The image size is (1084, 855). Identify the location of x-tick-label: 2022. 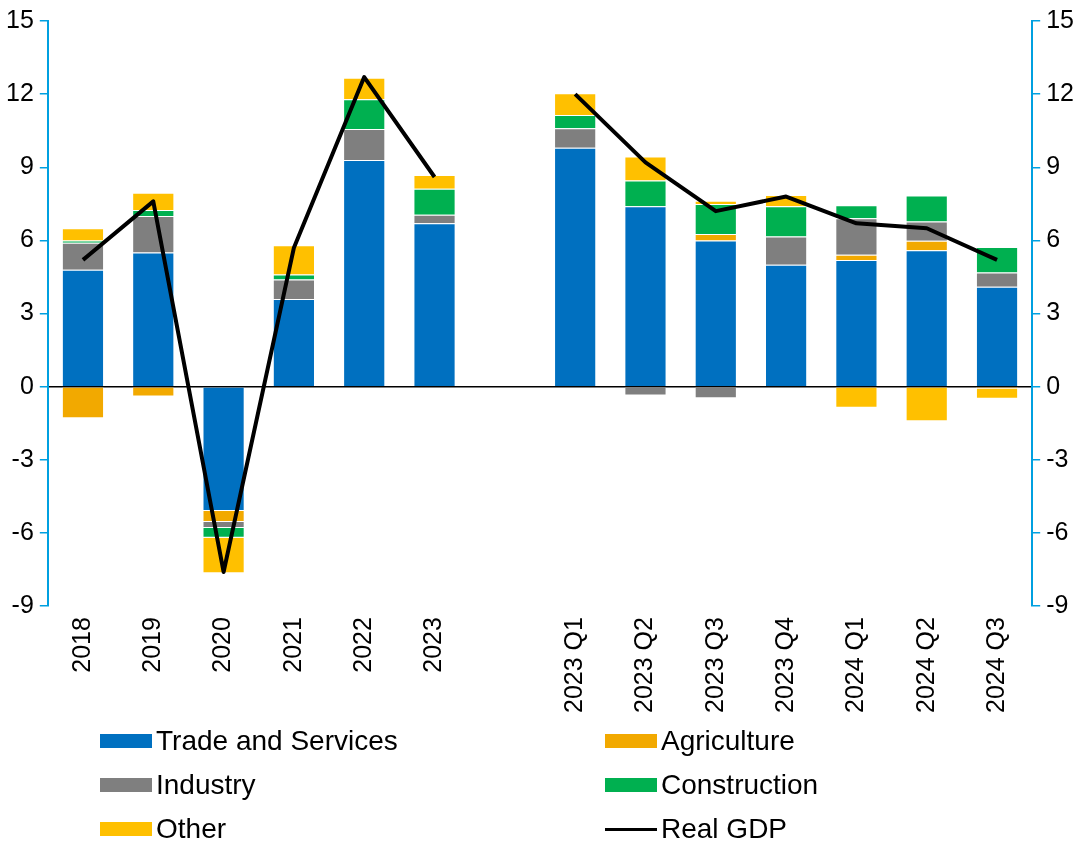
(362, 645).